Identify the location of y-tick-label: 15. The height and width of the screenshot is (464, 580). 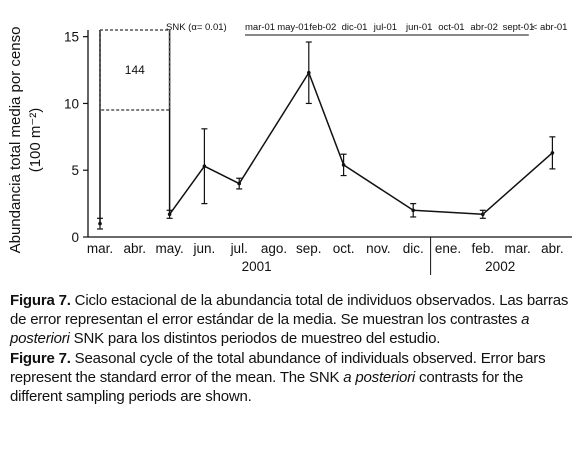
(71, 37).